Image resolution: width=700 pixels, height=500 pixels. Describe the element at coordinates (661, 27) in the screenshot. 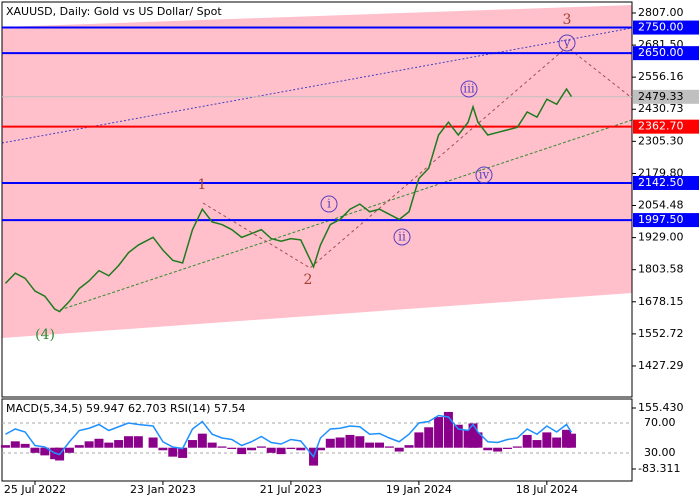

I see `level-label: 2750.00` at that location.